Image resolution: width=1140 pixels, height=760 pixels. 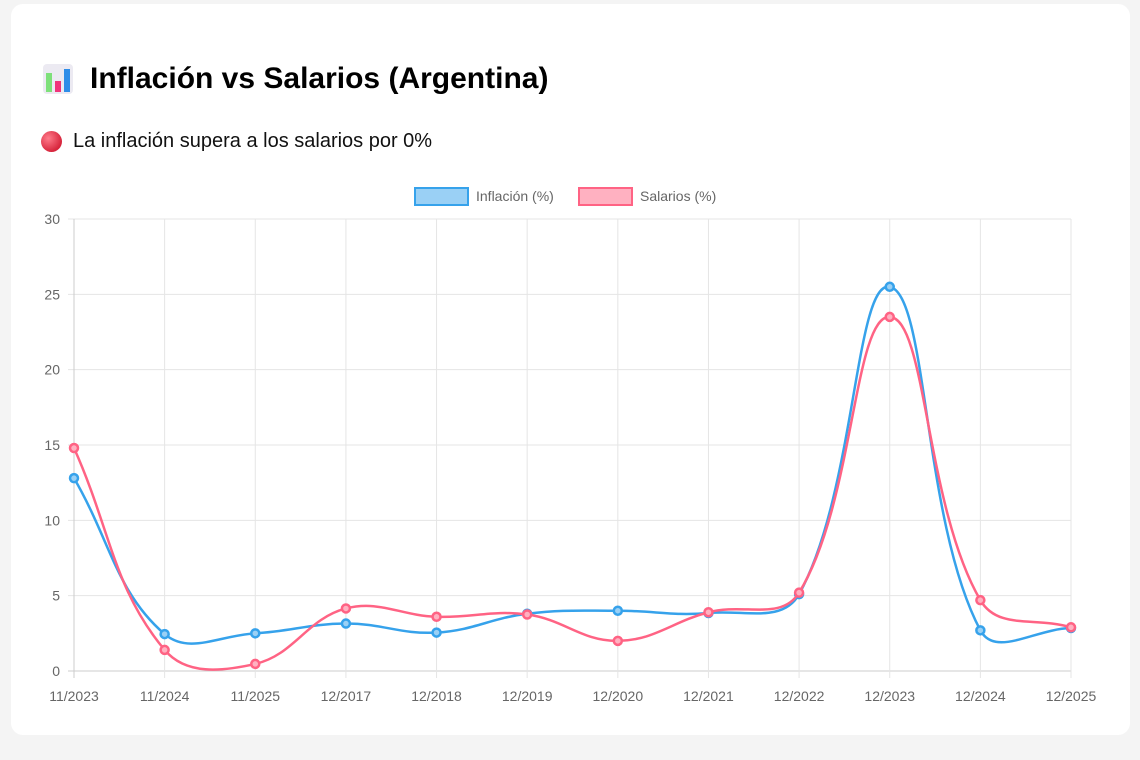 I want to click on title-text: Inflación vs Salarios (Argentina), so click(x=319, y=78).